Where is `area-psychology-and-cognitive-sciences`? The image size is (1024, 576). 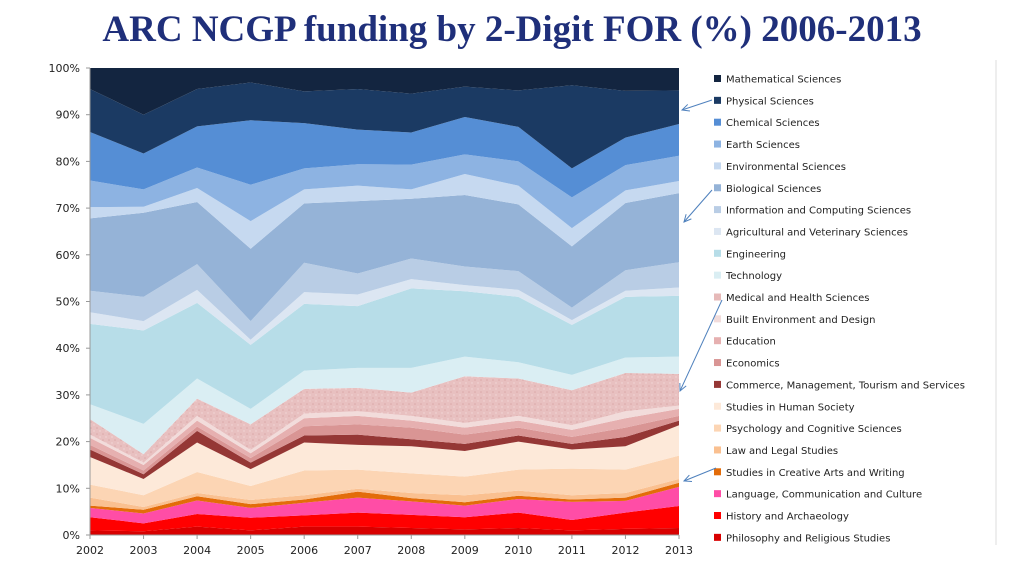
area-psychology-and-cognitive-sciences is located at coordinates (384, 481).